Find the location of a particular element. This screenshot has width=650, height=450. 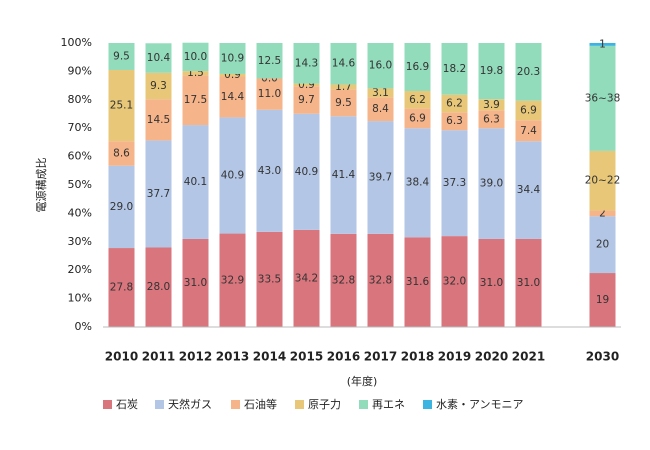

value-label: 31.0 is located at coordinates (528, 283).